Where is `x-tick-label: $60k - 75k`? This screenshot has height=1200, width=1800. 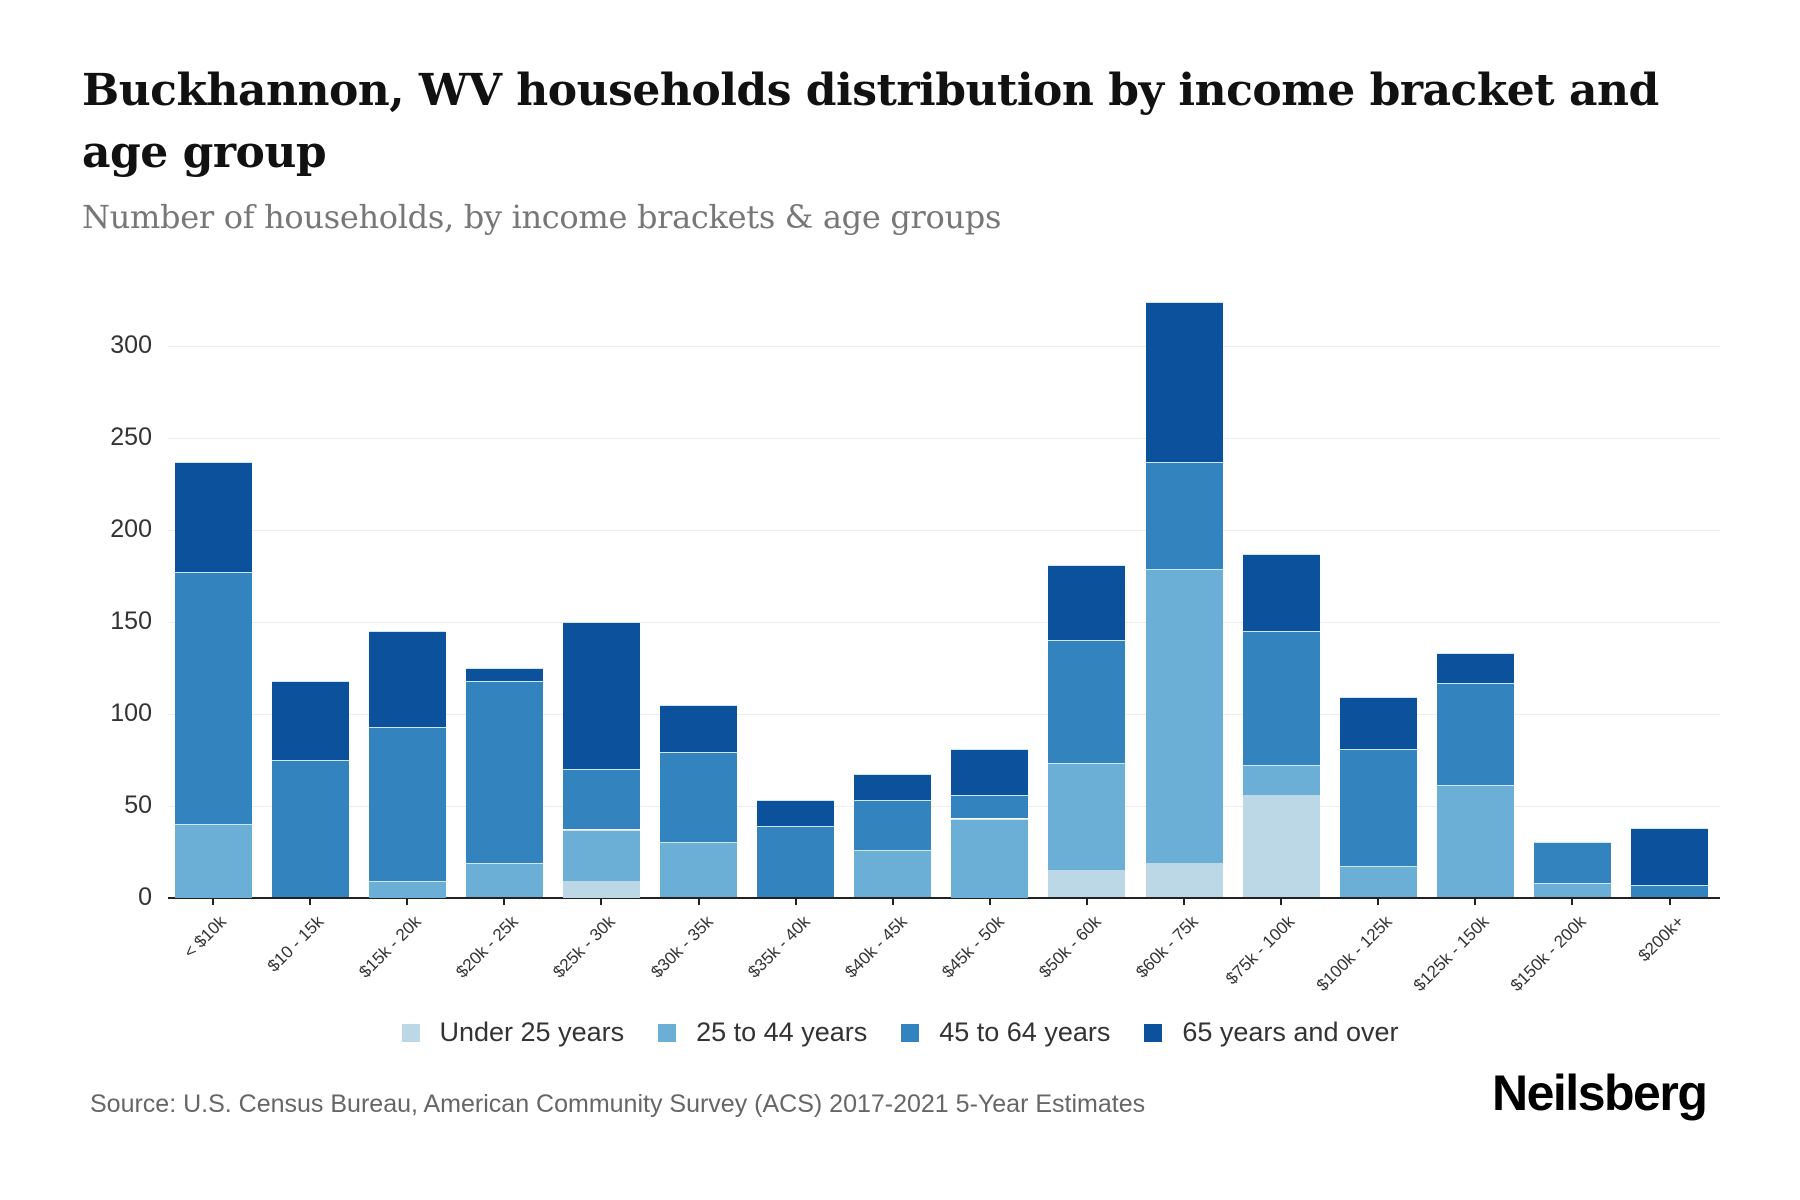
x-tick-label: $60k - 75k is located at coordinates (1167, 947).